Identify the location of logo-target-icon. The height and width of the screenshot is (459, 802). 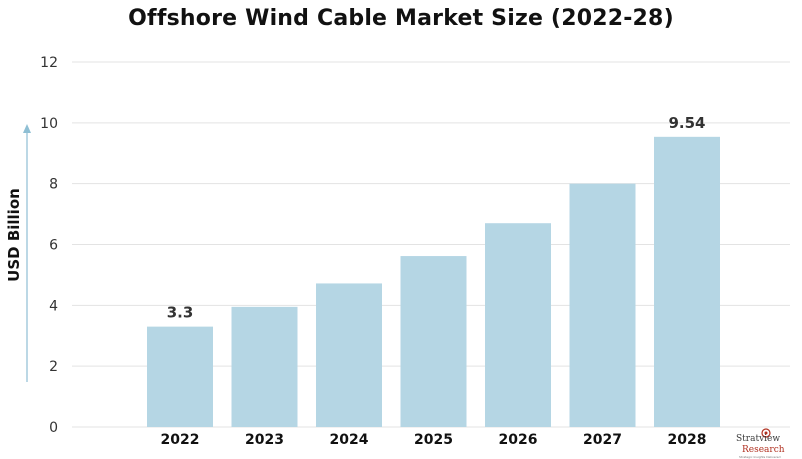
(766, 433).